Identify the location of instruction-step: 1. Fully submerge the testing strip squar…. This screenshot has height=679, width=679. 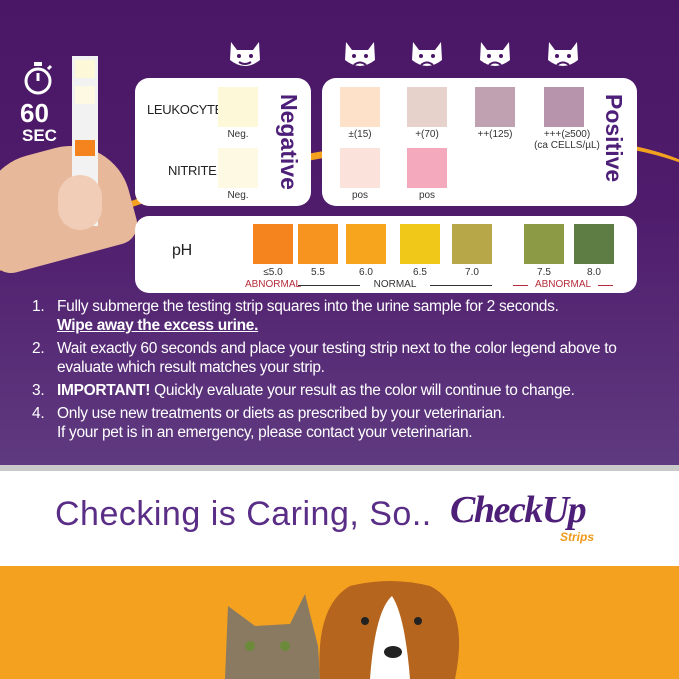
(295, 316).